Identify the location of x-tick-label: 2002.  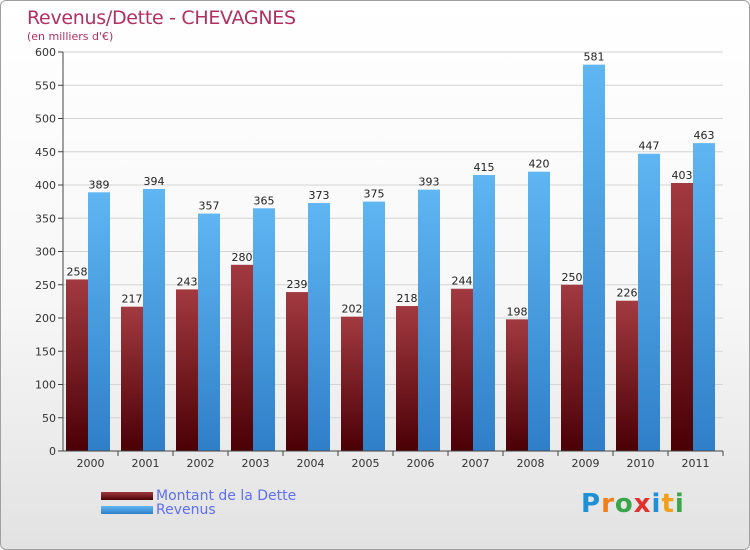
(201, 463).